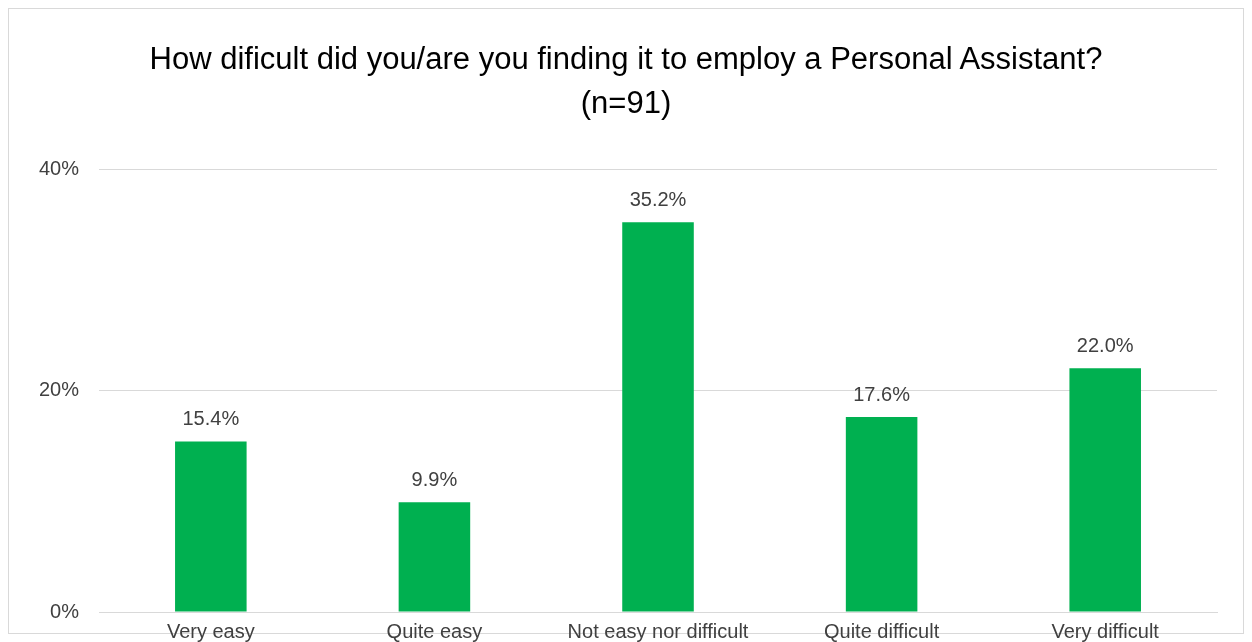  What do you see at coordinates (881, 630) in the screenshot?
I see `x-tick-label: Quite difficult` at bounding box center [881, 630].